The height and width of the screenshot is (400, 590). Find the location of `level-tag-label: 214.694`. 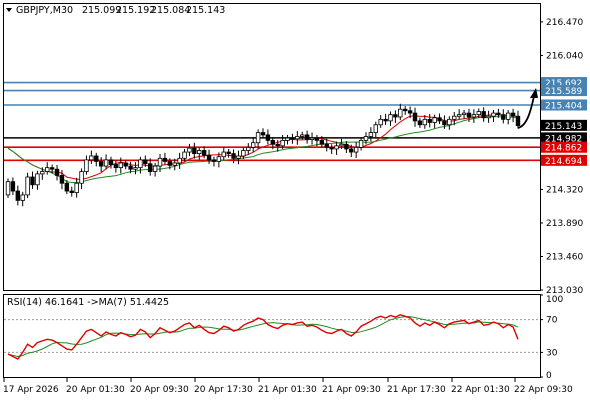

level-tag-label: 214.694 is located at coordinates (563, 162).